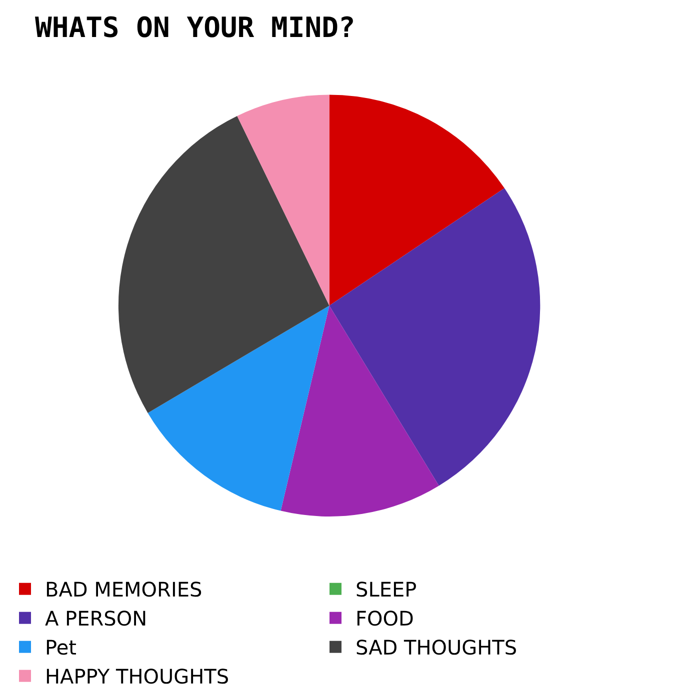  Describe the element at coordinates (386, 590) in the screenshot. I see `legend-label: SLEEP` at that location.